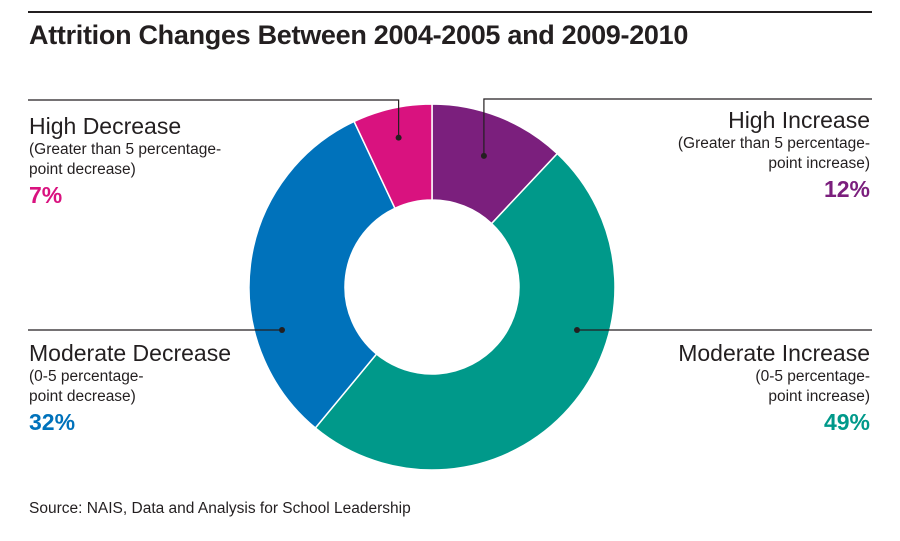 The width and height of the screenshot is (900, 541). I want to click on high-increase-desc-line-2: point increase), so click(819, 163).